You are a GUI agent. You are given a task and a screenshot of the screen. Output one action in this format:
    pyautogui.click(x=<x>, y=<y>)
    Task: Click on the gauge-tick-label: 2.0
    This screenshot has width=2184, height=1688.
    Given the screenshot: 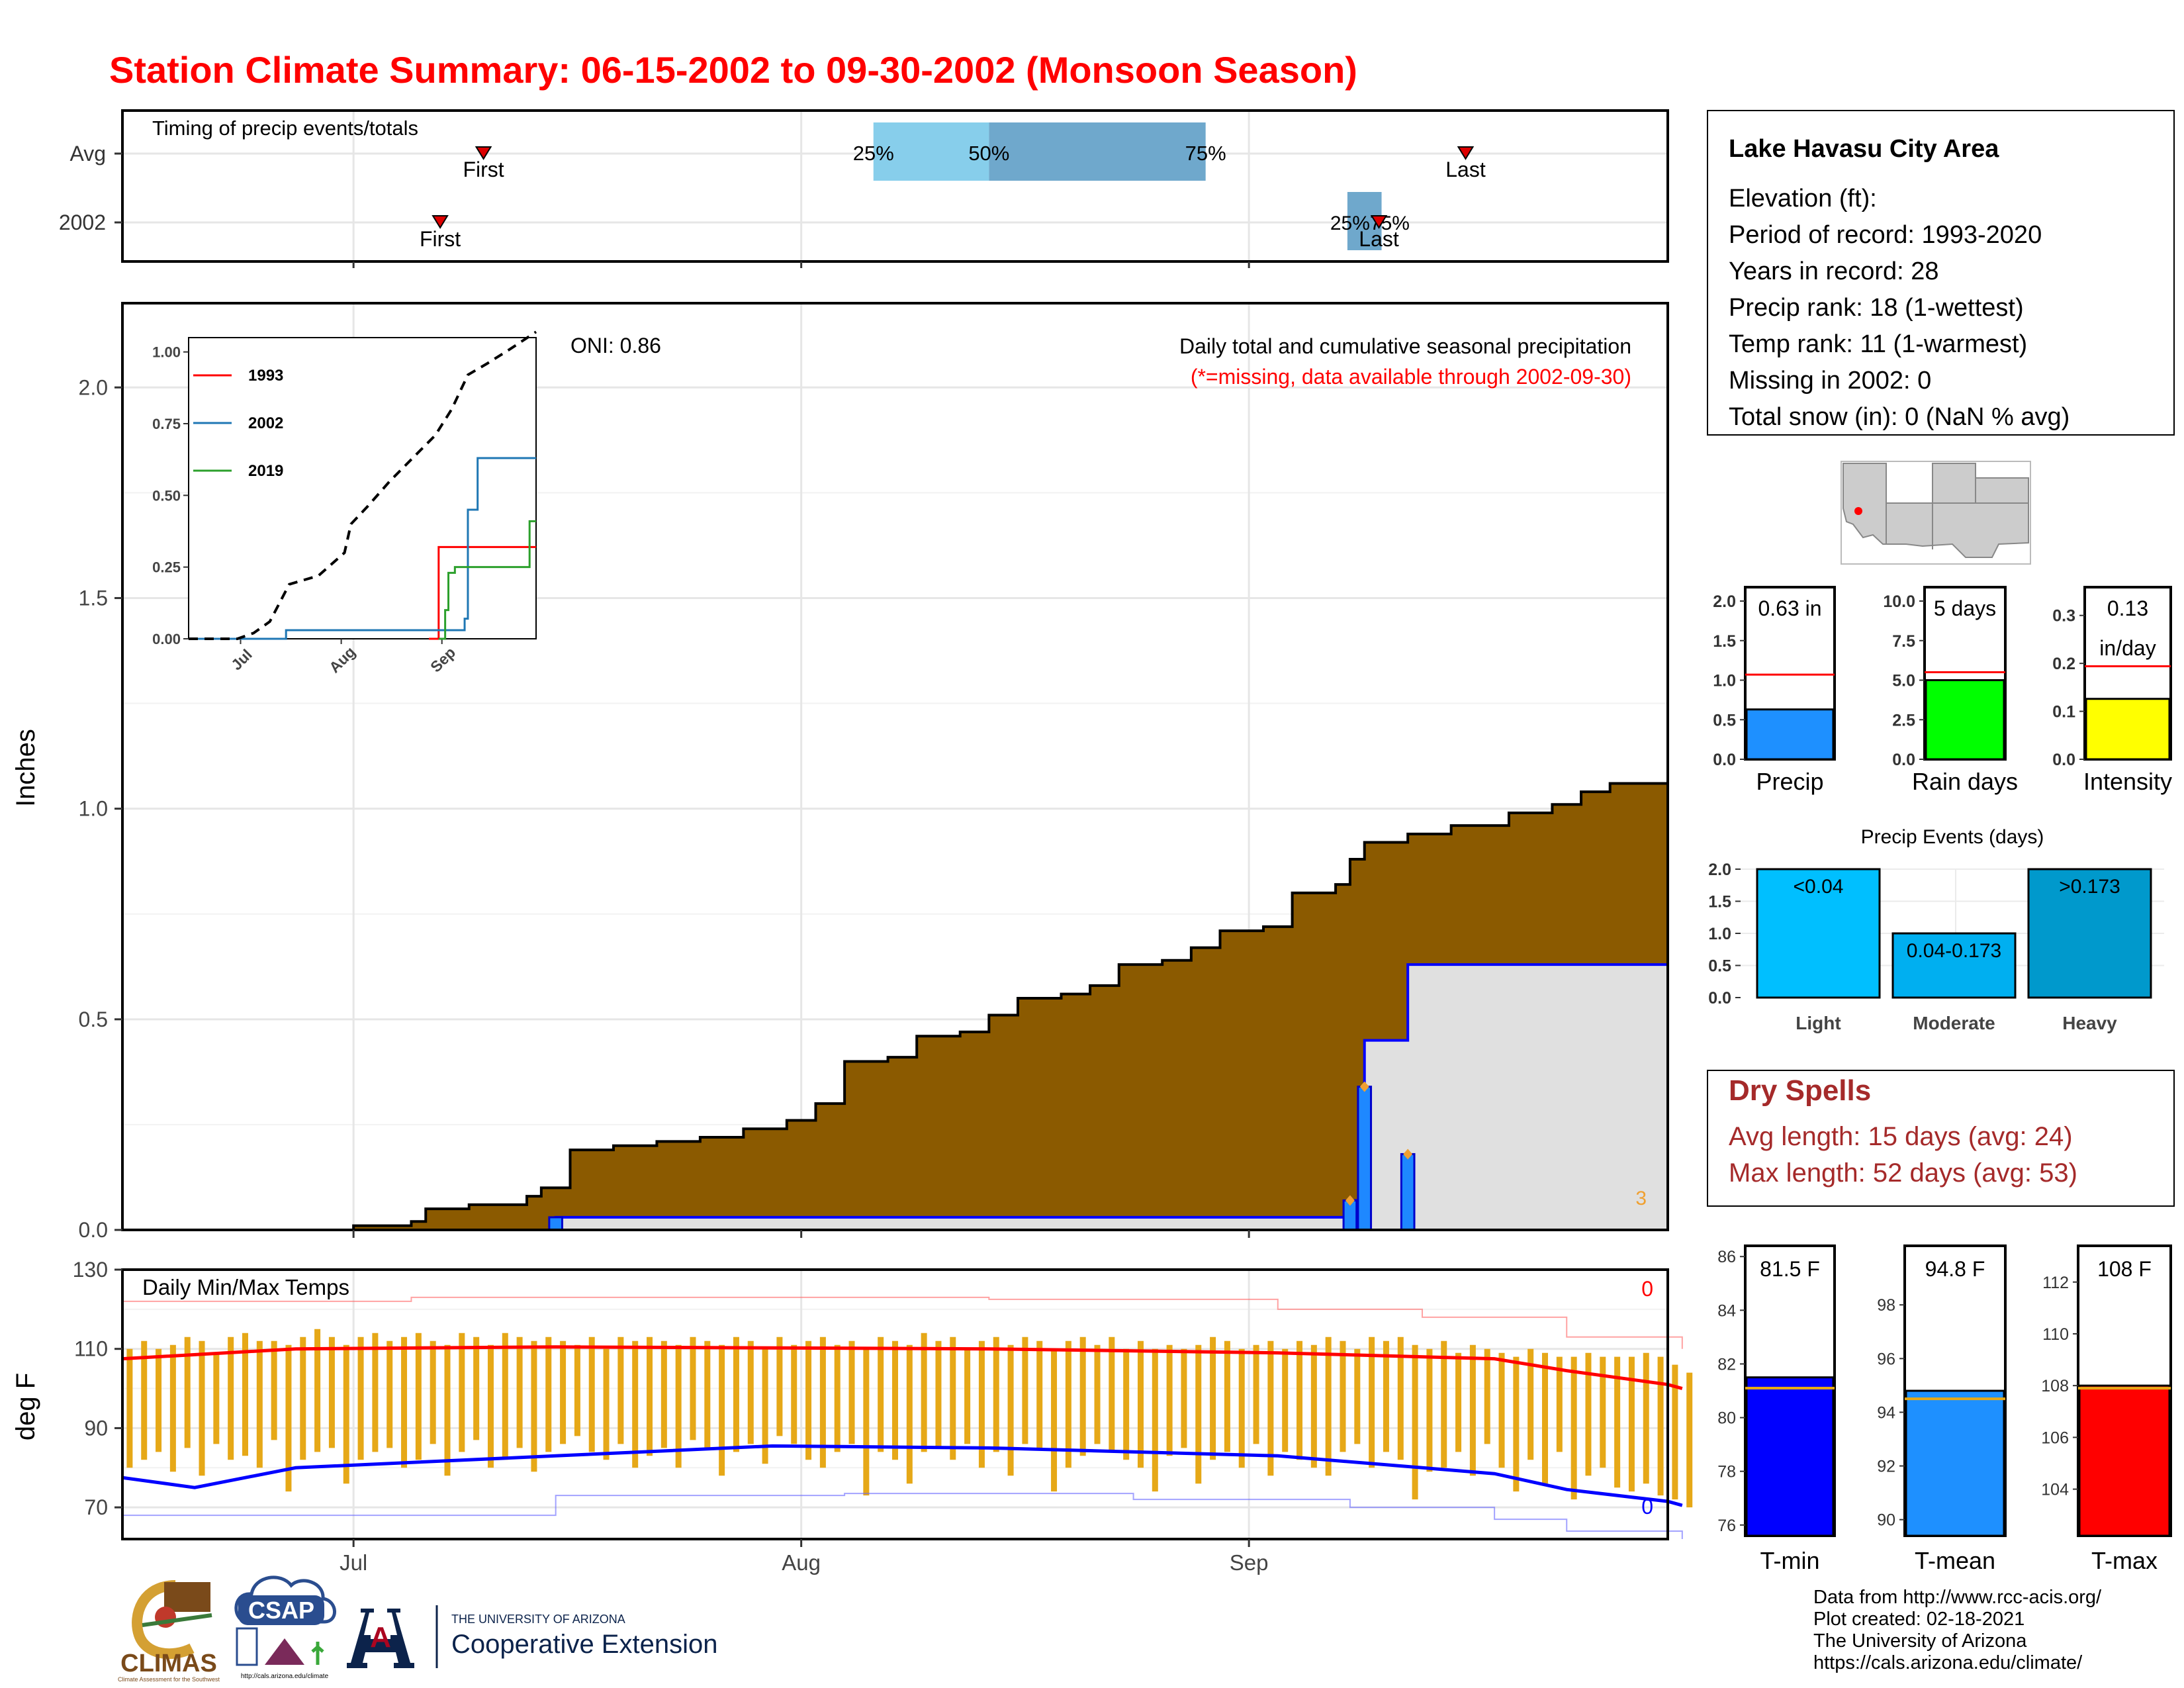 What is the action you would take?
    pyautogui.click(x=1724, y=601)
    